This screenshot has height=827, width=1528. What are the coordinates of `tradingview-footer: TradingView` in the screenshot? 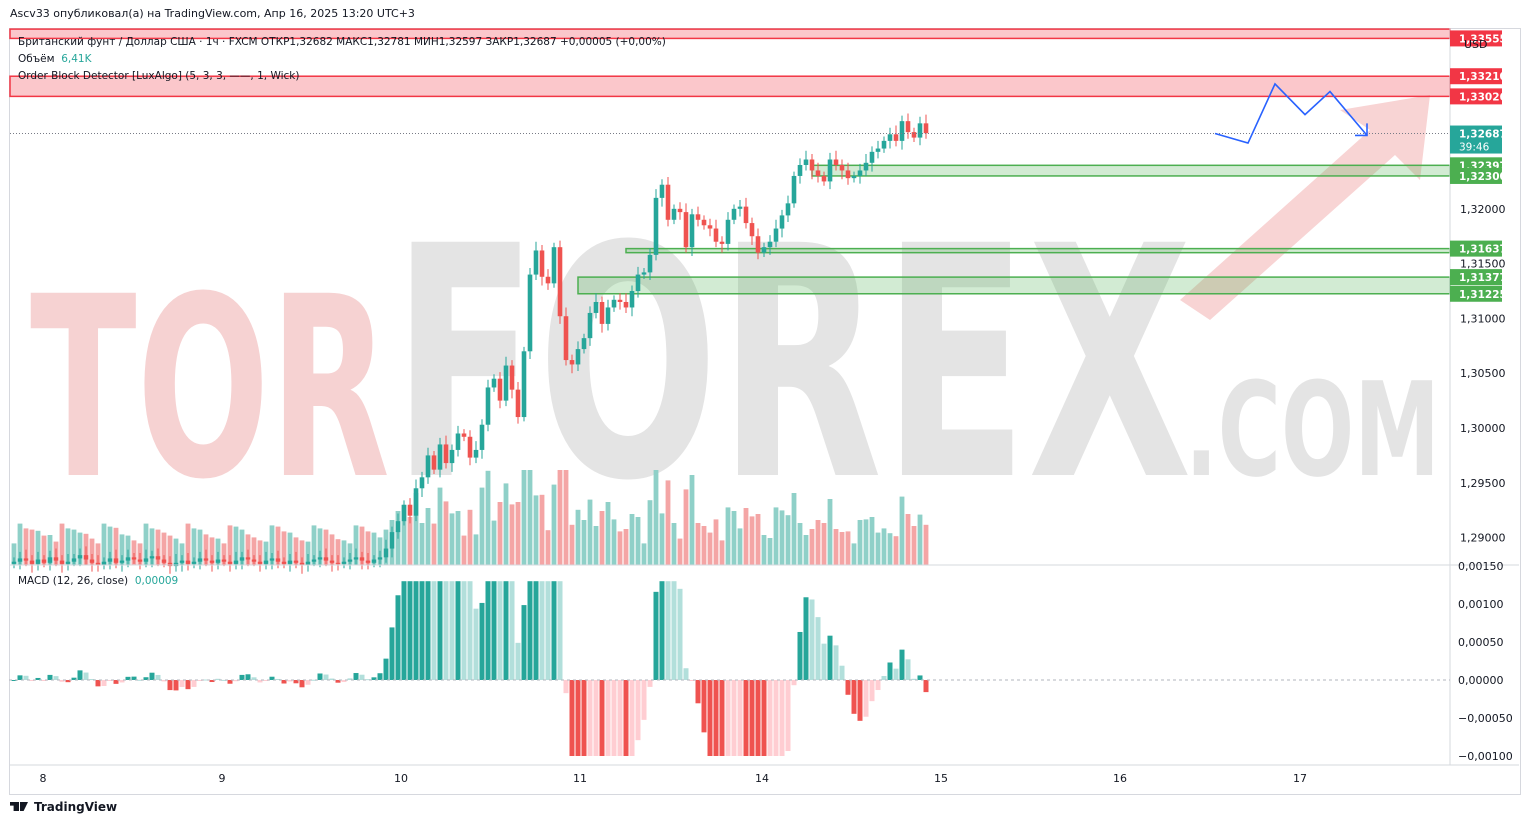 It's located at (63, 807).